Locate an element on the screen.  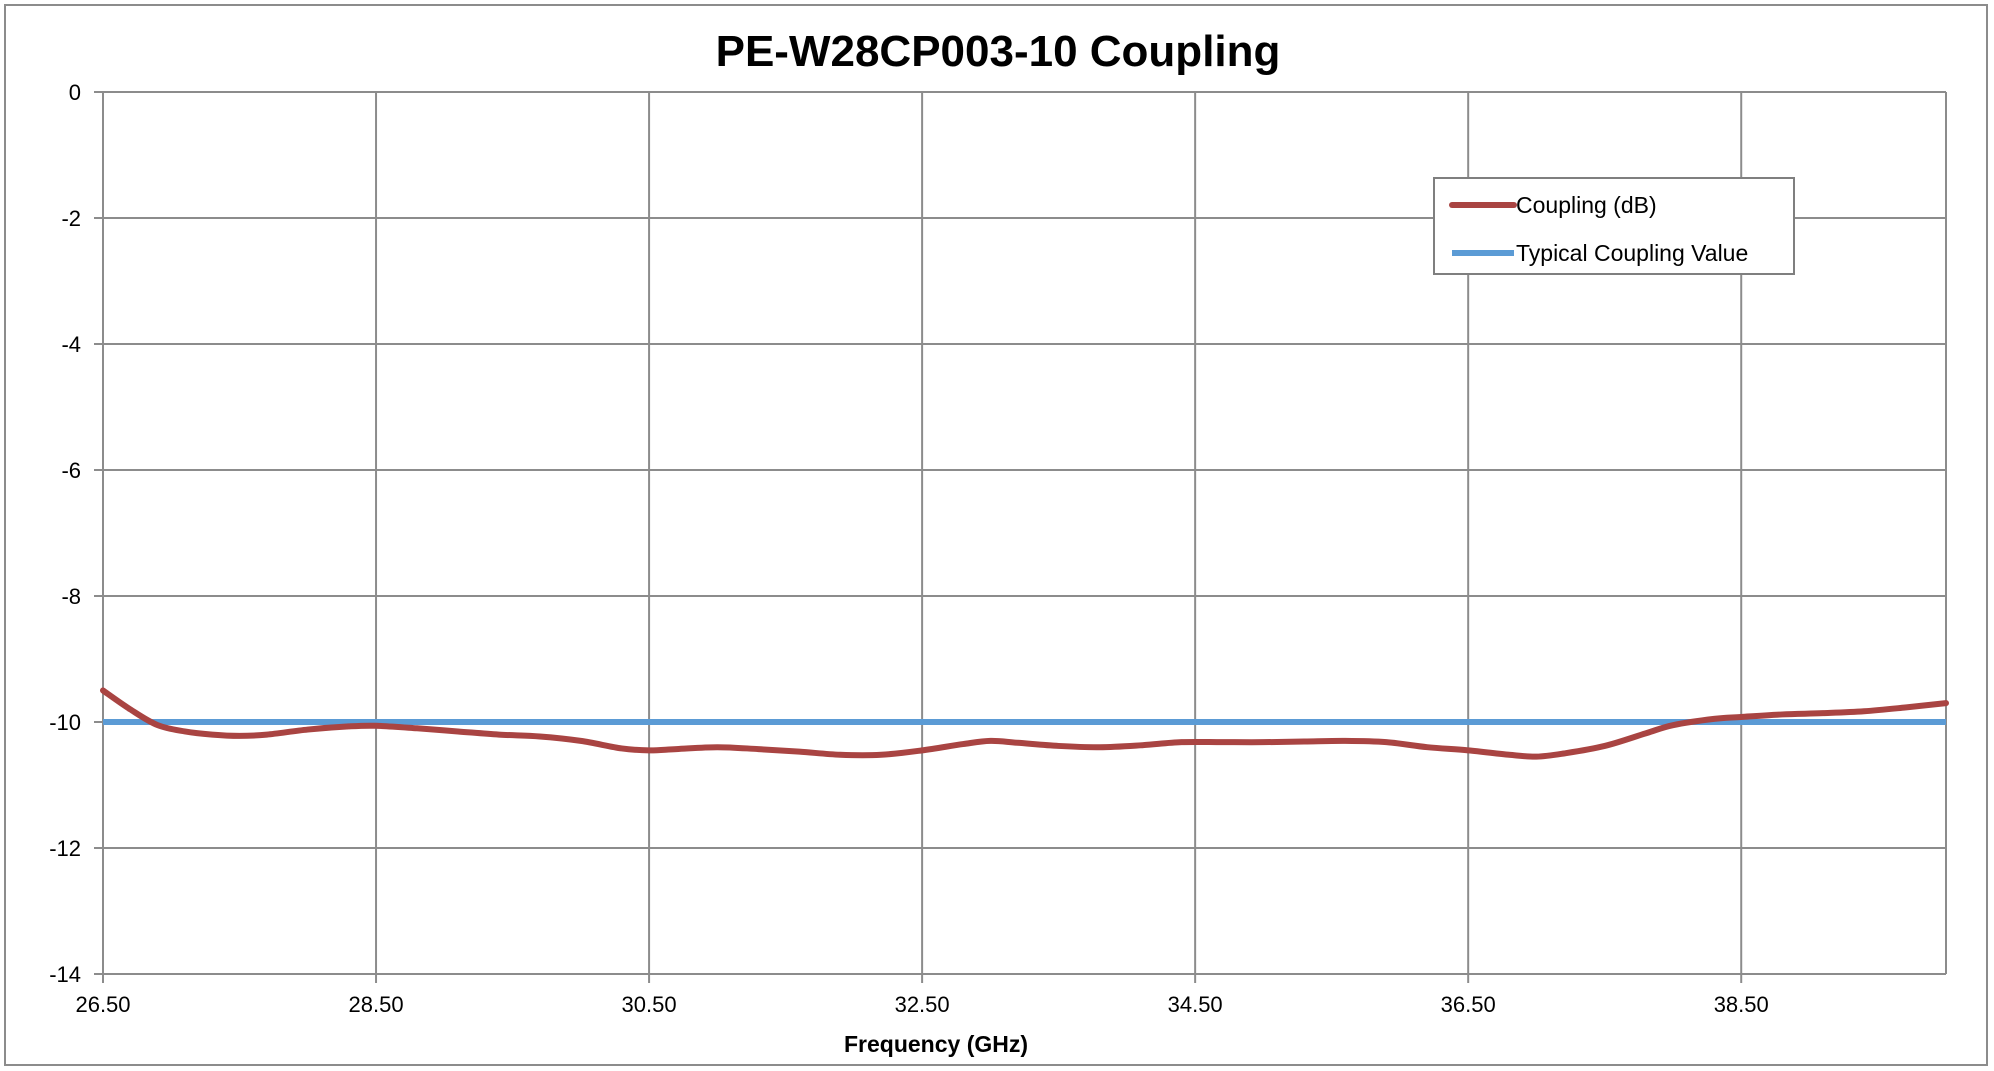
legend-box is located at coordinates (1614, 226).